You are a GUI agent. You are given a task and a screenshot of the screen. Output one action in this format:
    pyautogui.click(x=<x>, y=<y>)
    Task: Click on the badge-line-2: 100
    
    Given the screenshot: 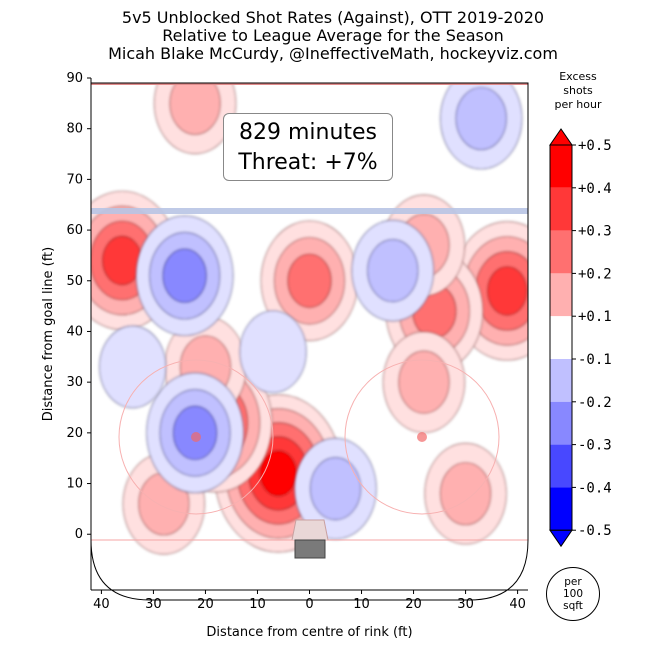 What is the action you would take?
    pyautogui.click(x=573, y=594)
    